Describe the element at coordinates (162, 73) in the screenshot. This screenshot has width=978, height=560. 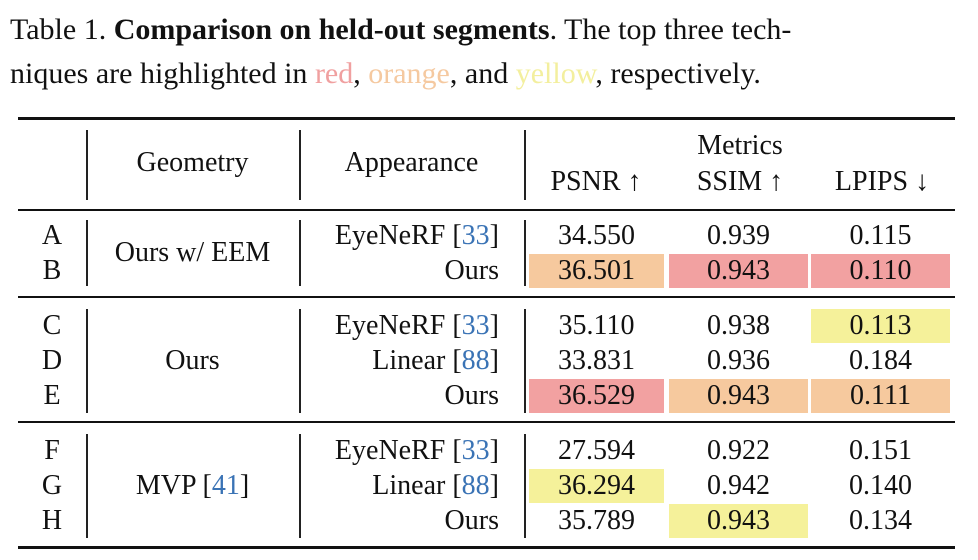
I see `caption-line2-start: niques are highlighted in` at that location.